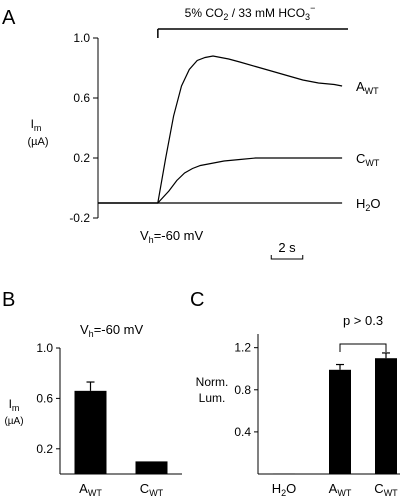 The height and width of the screenshot is (500, 405). What do you see at coordinates (83, 128) in the screenshot?
I see `panel-a-y-ticks: 1.0 0.6 0.2 -0.2` at bounding box center [83, 128].